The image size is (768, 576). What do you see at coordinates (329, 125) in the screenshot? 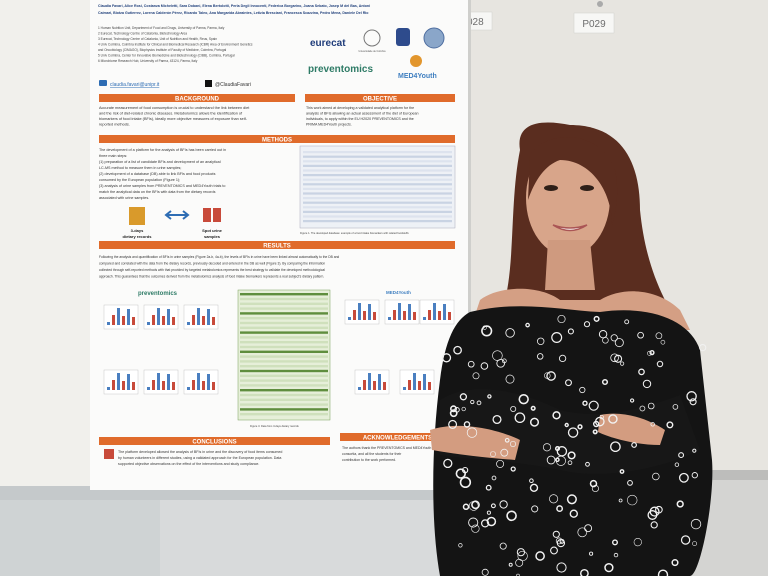
I see `poster-text-line: PRIMA MED4Youth projects.` at bounding box center [329, 125].